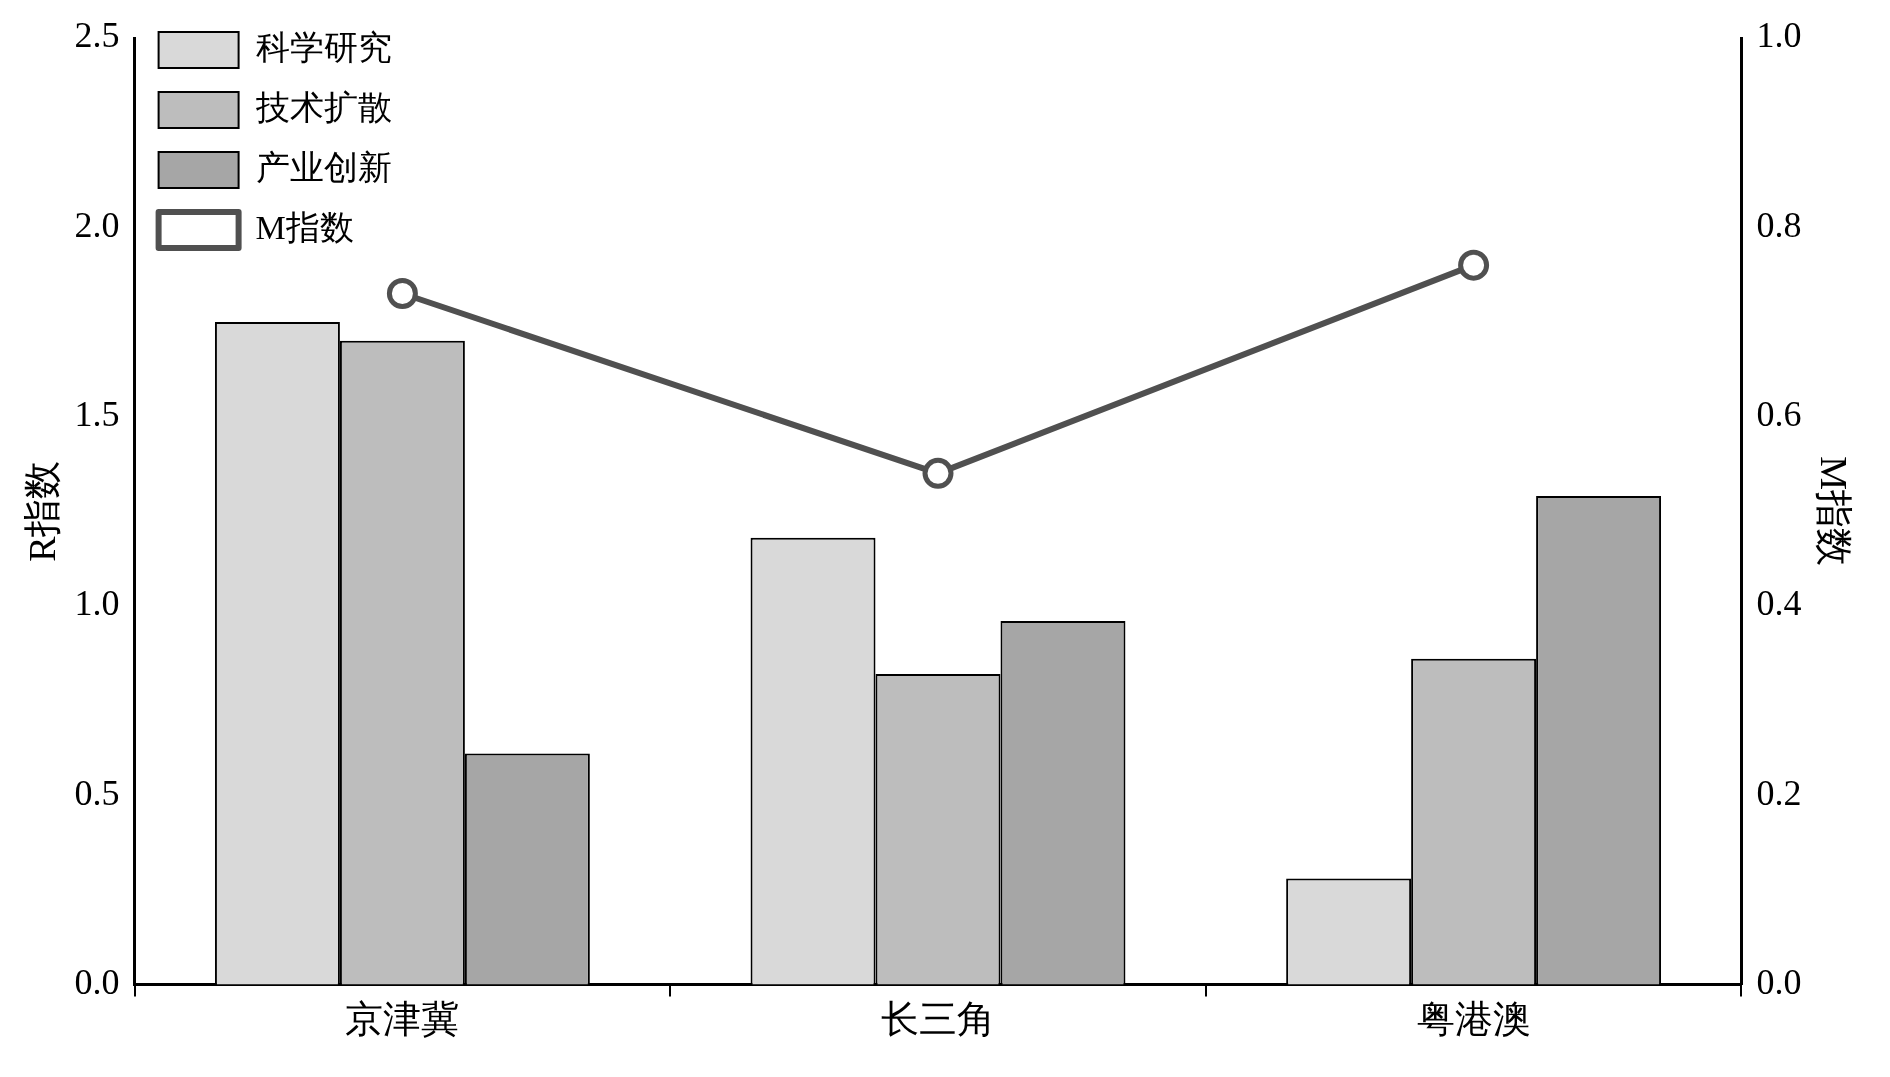 This screenshot has height=1077, width=1890. Describe the element at coordinates (402, 1019) in the screenshot. I see `x-tick-label: 京津冀` at that location.